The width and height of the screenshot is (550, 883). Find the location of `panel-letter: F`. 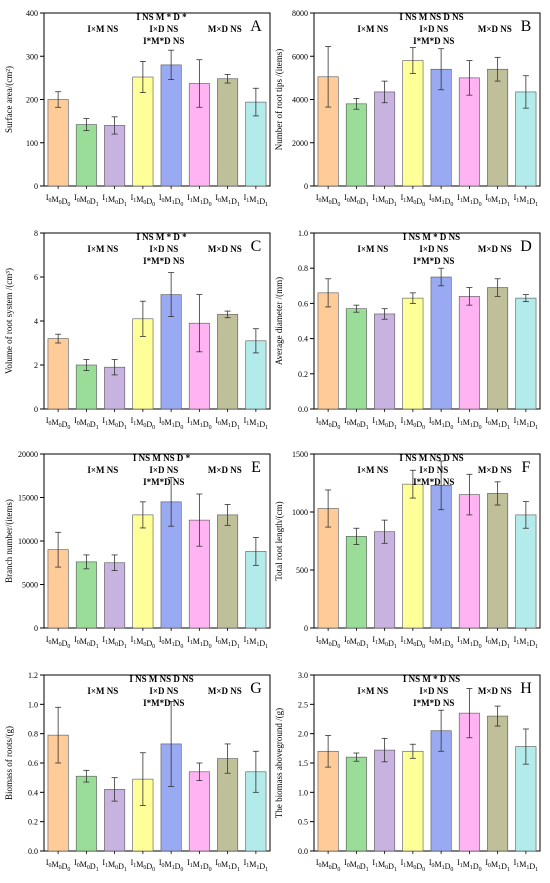

panel-letter: F is located at coordinates (526, 467).